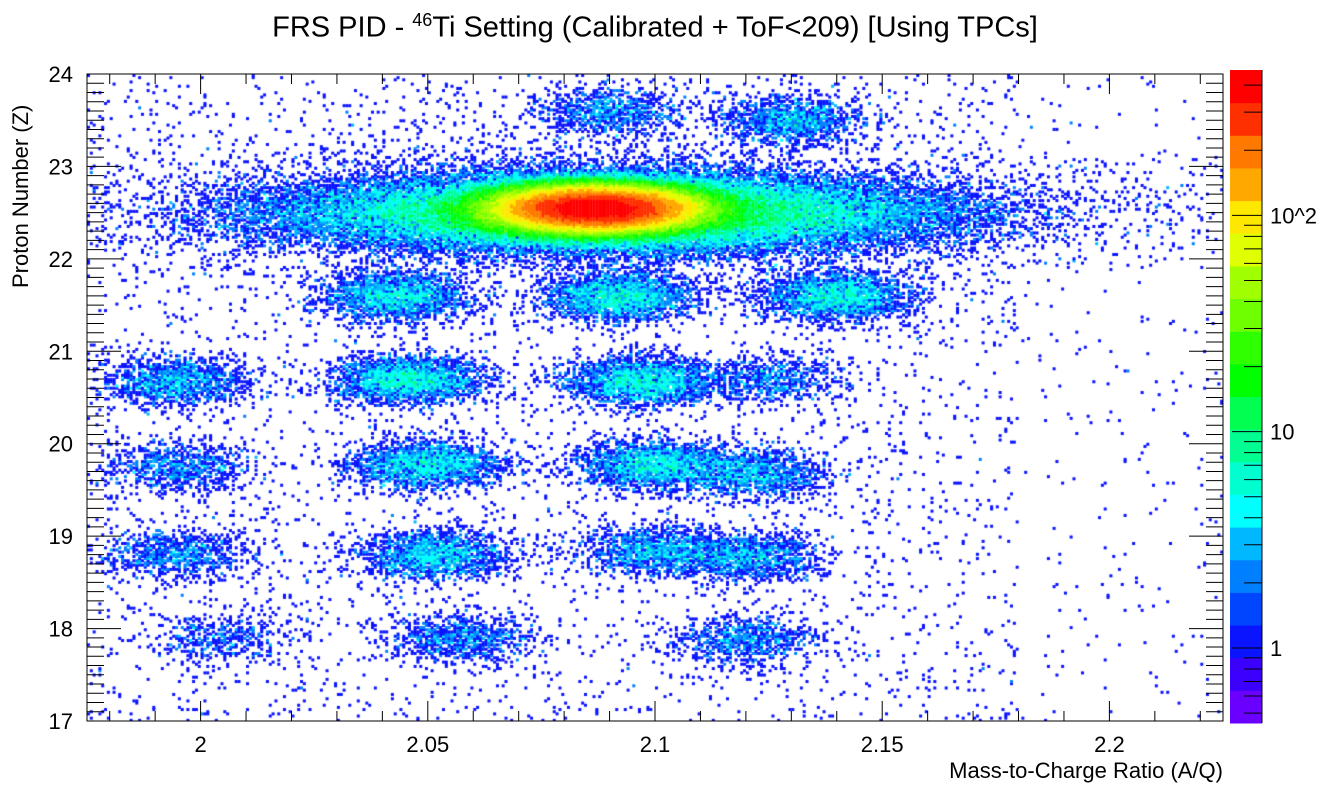 The height and width of the screenshot is (794, 1326). Describe the element at coordinates (882, 744) in the screenshot. I see `x-tick-label: 2.15` at that location.